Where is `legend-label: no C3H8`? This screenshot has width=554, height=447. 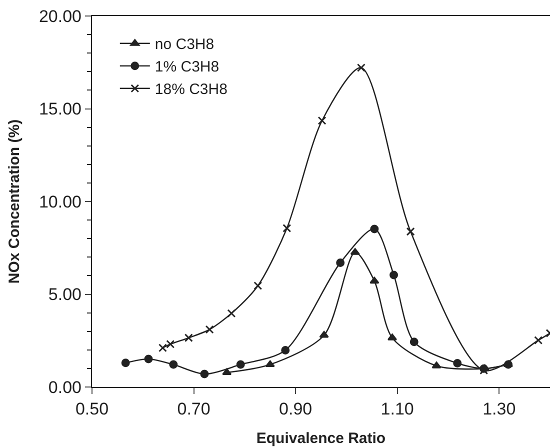
legend-label: no C3H8 is located at coordinates (184, 45).